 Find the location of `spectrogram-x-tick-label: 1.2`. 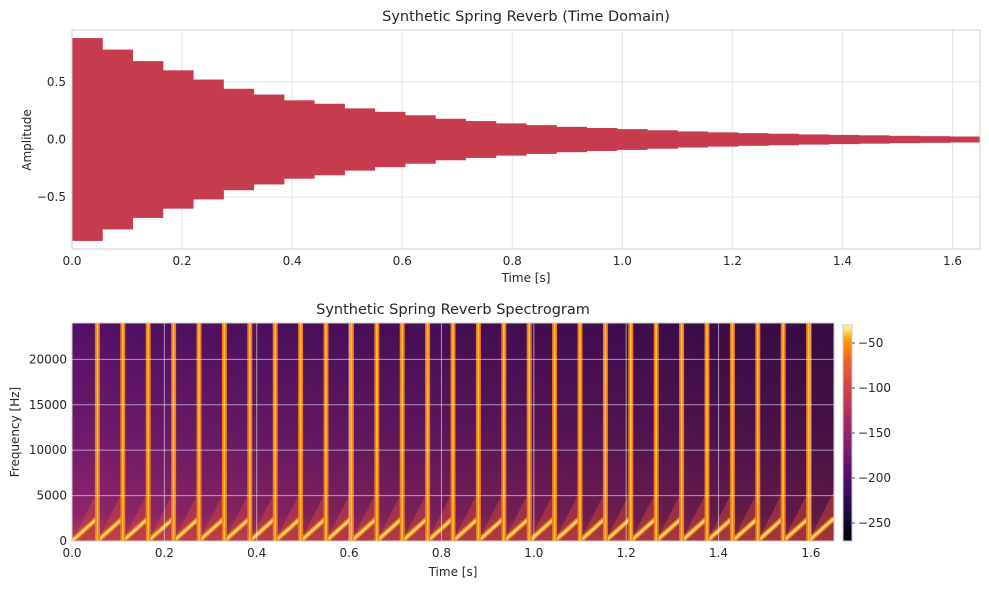

spectrogram-x-tick-label: 1.2 is located at coordinates (626, 553).